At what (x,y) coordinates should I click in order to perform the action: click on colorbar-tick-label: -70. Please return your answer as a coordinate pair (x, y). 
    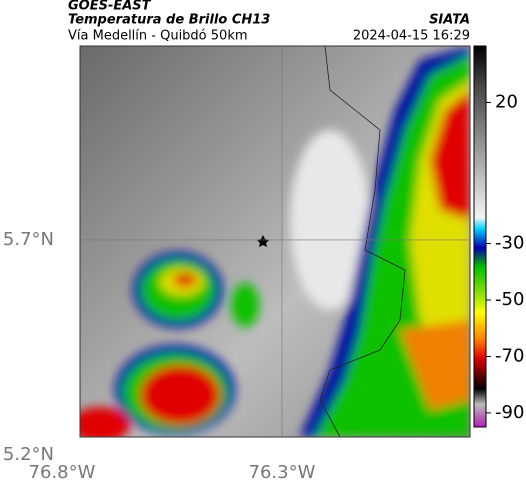
    Looking at the image, I should click on (509, 355).